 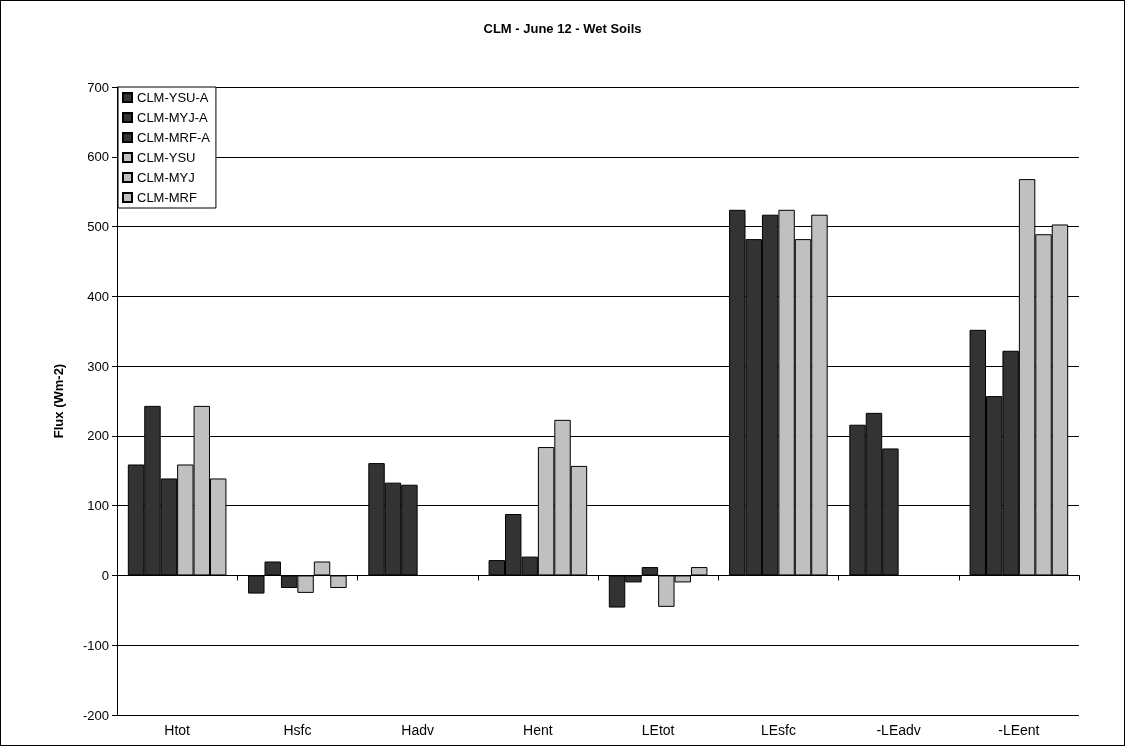 I want to click on y-tick-label: 300, so click(x=98, y=366).